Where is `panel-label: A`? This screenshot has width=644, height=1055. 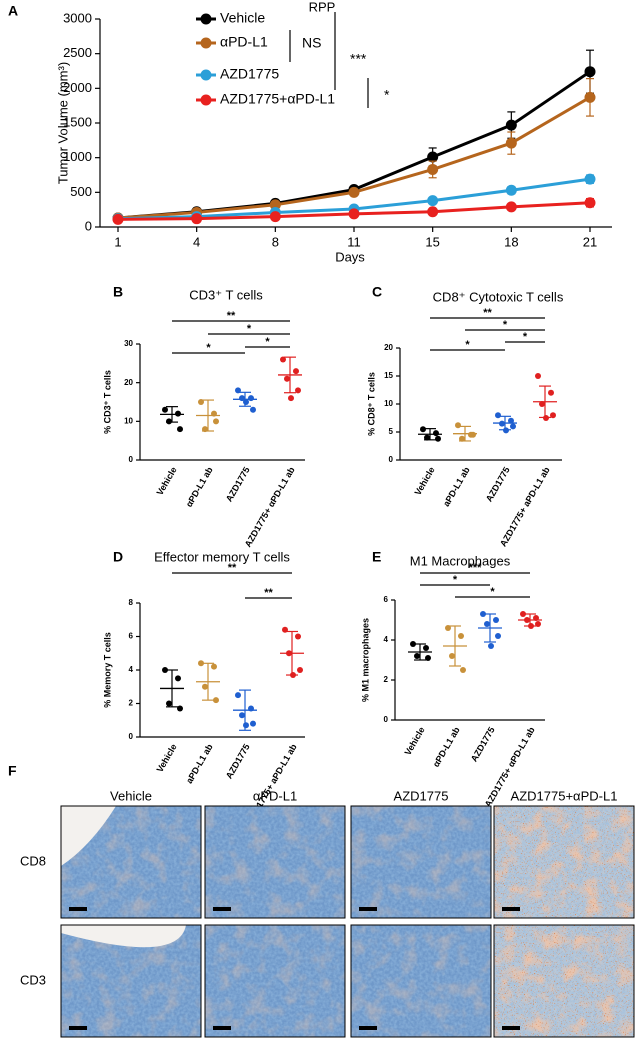
panel-label: A is located at coordinates (13, 11).